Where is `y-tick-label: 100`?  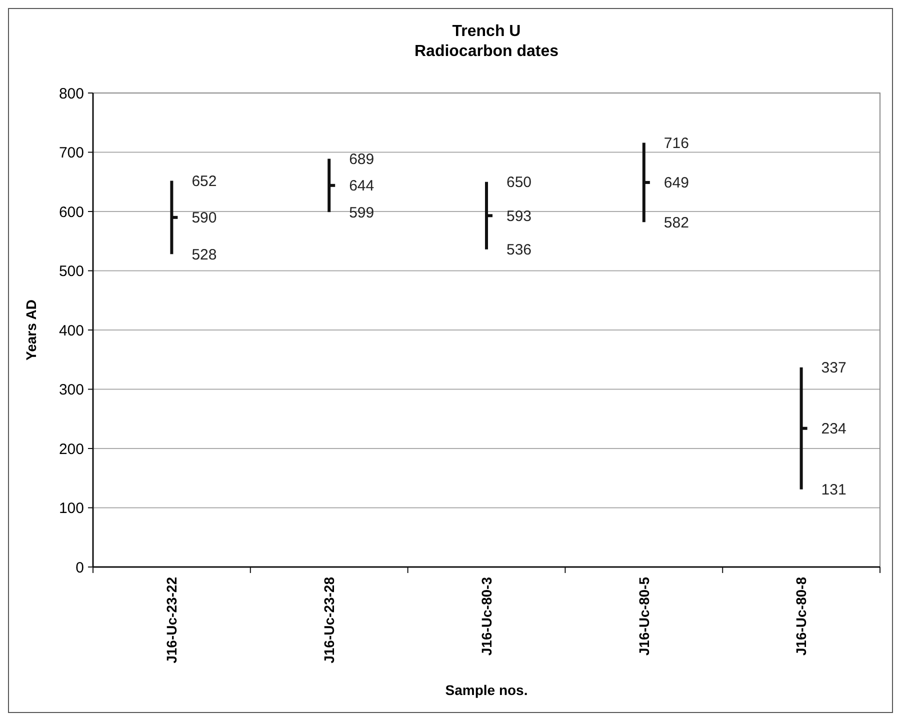
y-tick-label: 100 is located at coordinates (71, 508).